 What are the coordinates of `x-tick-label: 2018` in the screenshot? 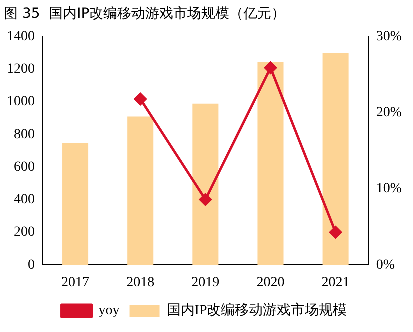 It's located at (140, 282).